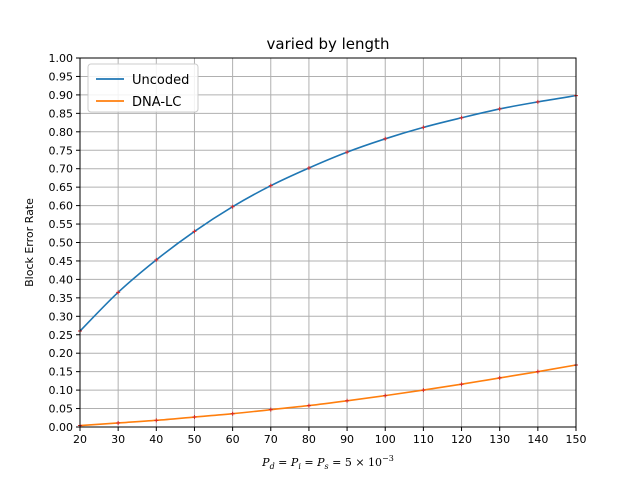 The width and height of the screenshot is (640, 480). I want to click on y-tick-label: 0.55, so click(61, 224).